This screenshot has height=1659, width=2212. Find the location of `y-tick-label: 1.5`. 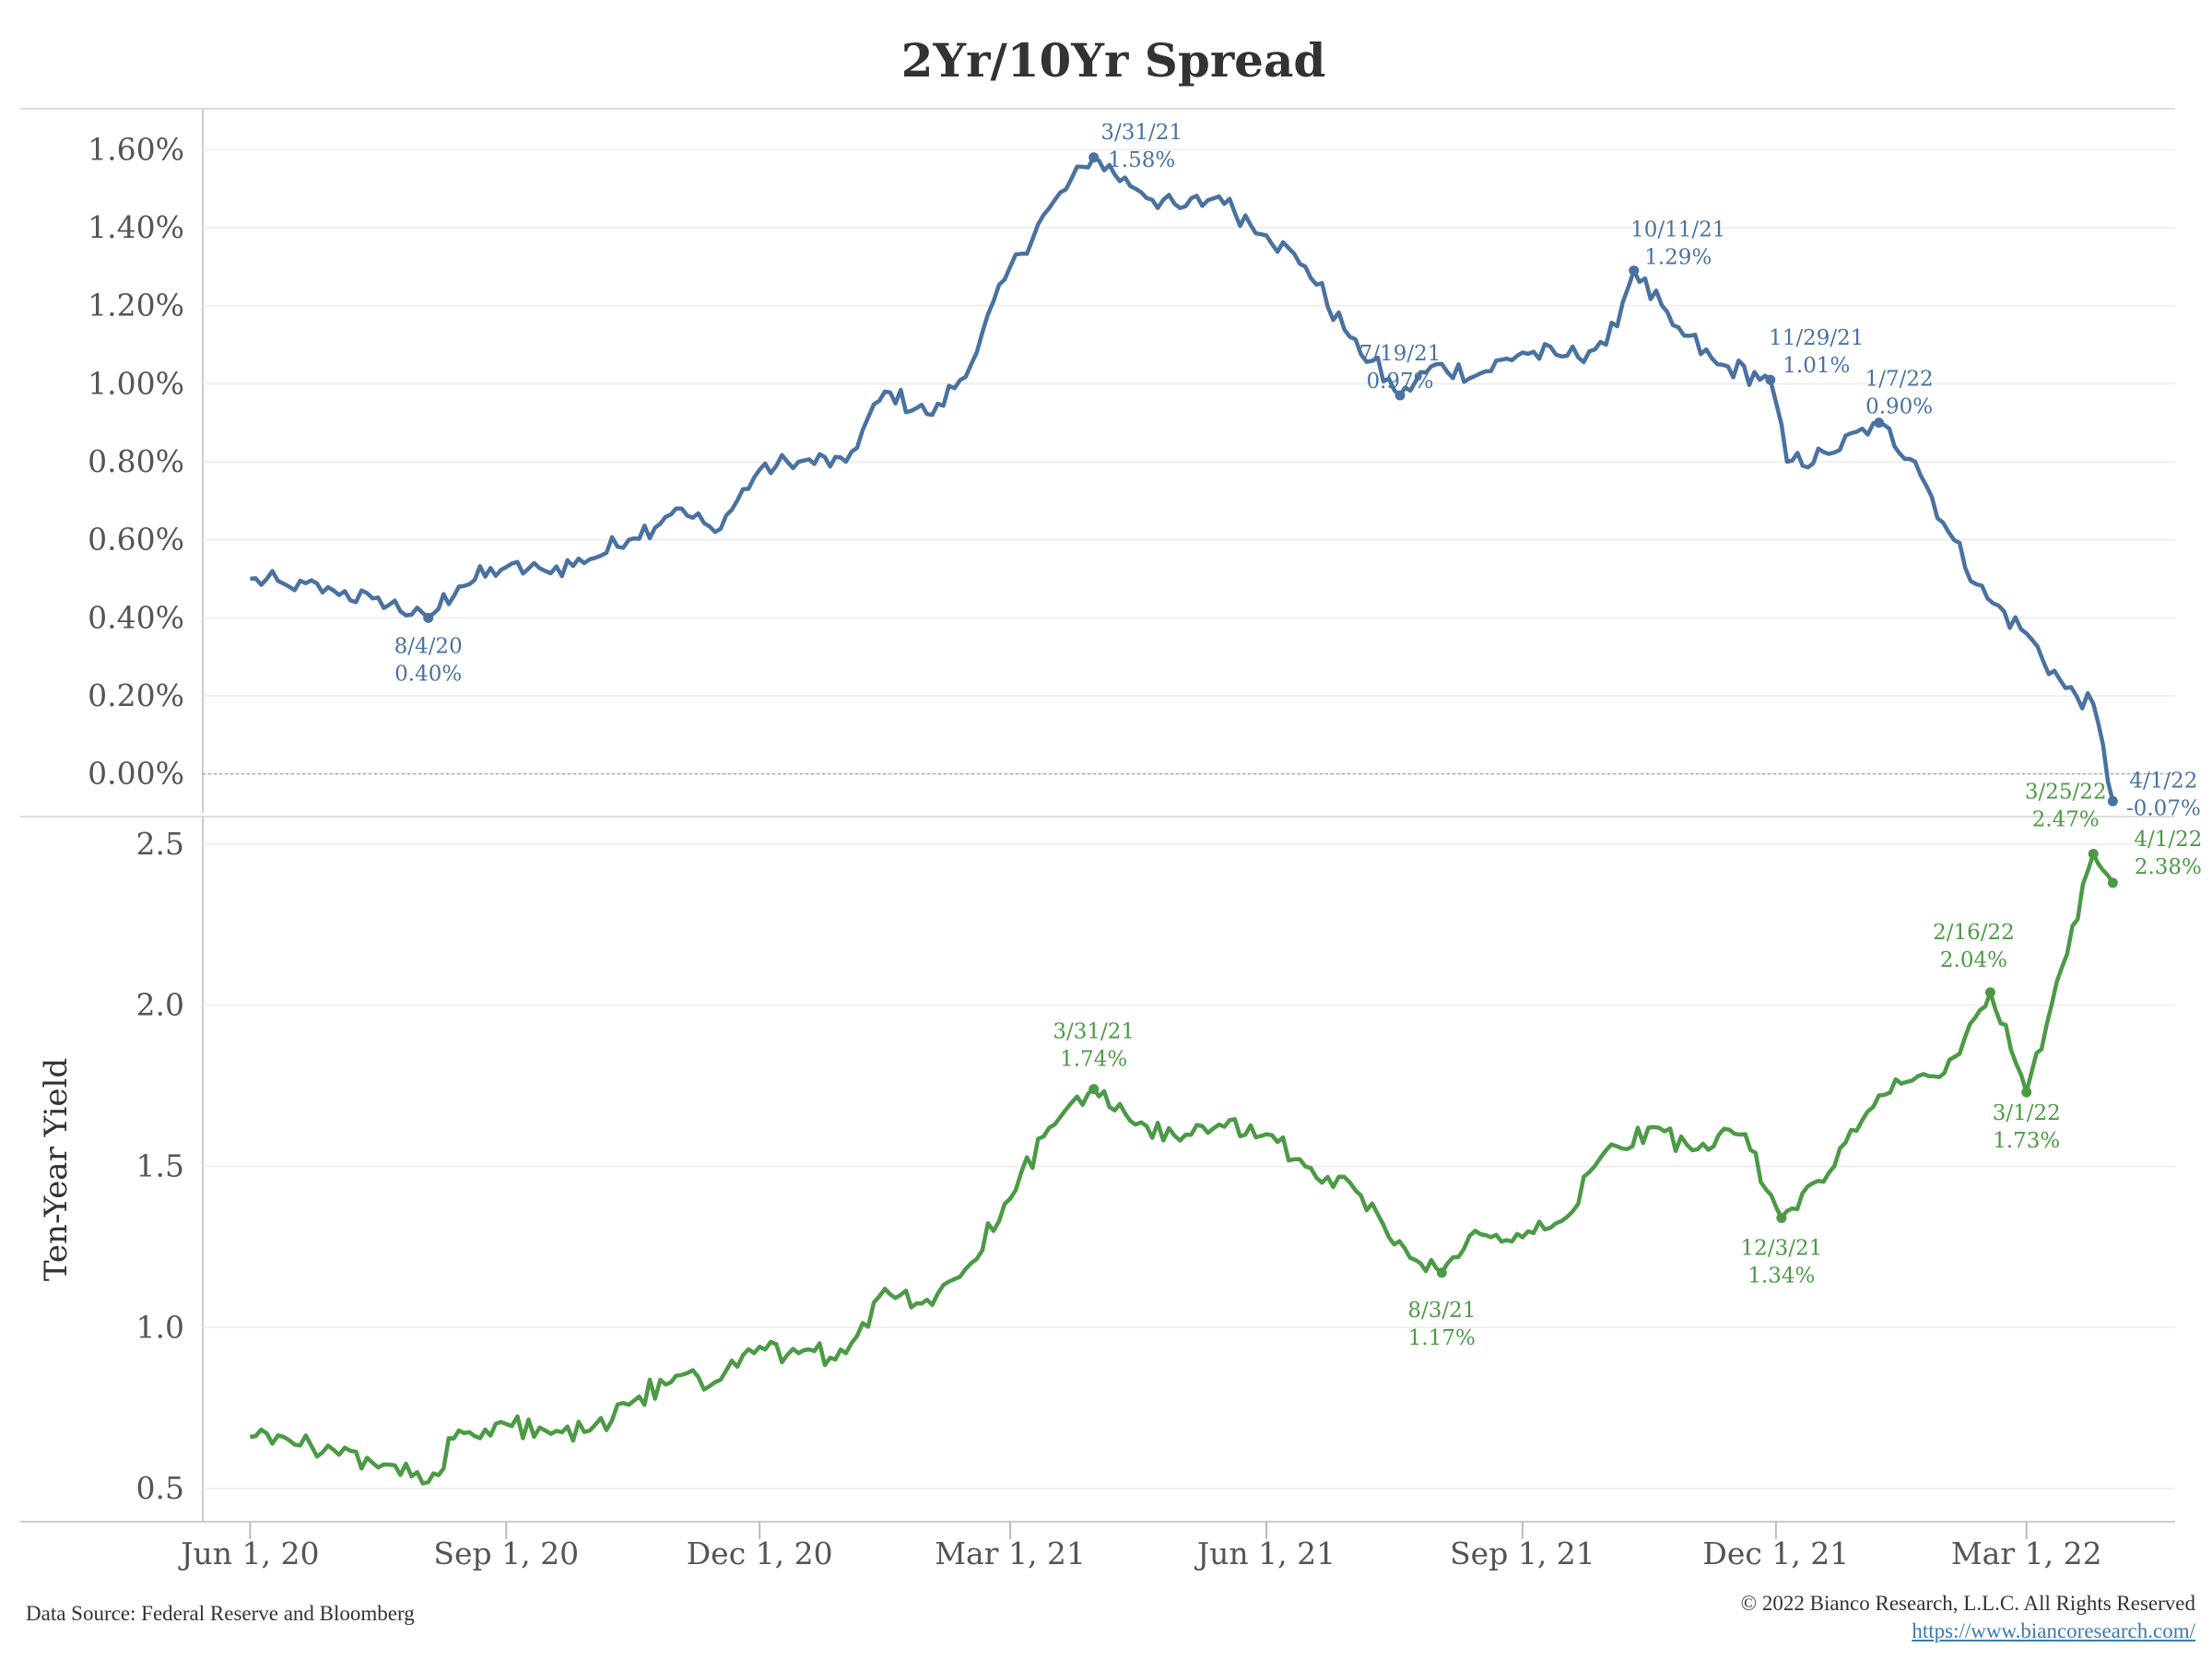

y-tick-label: 1.5 is located at coordinates (160, 1166).